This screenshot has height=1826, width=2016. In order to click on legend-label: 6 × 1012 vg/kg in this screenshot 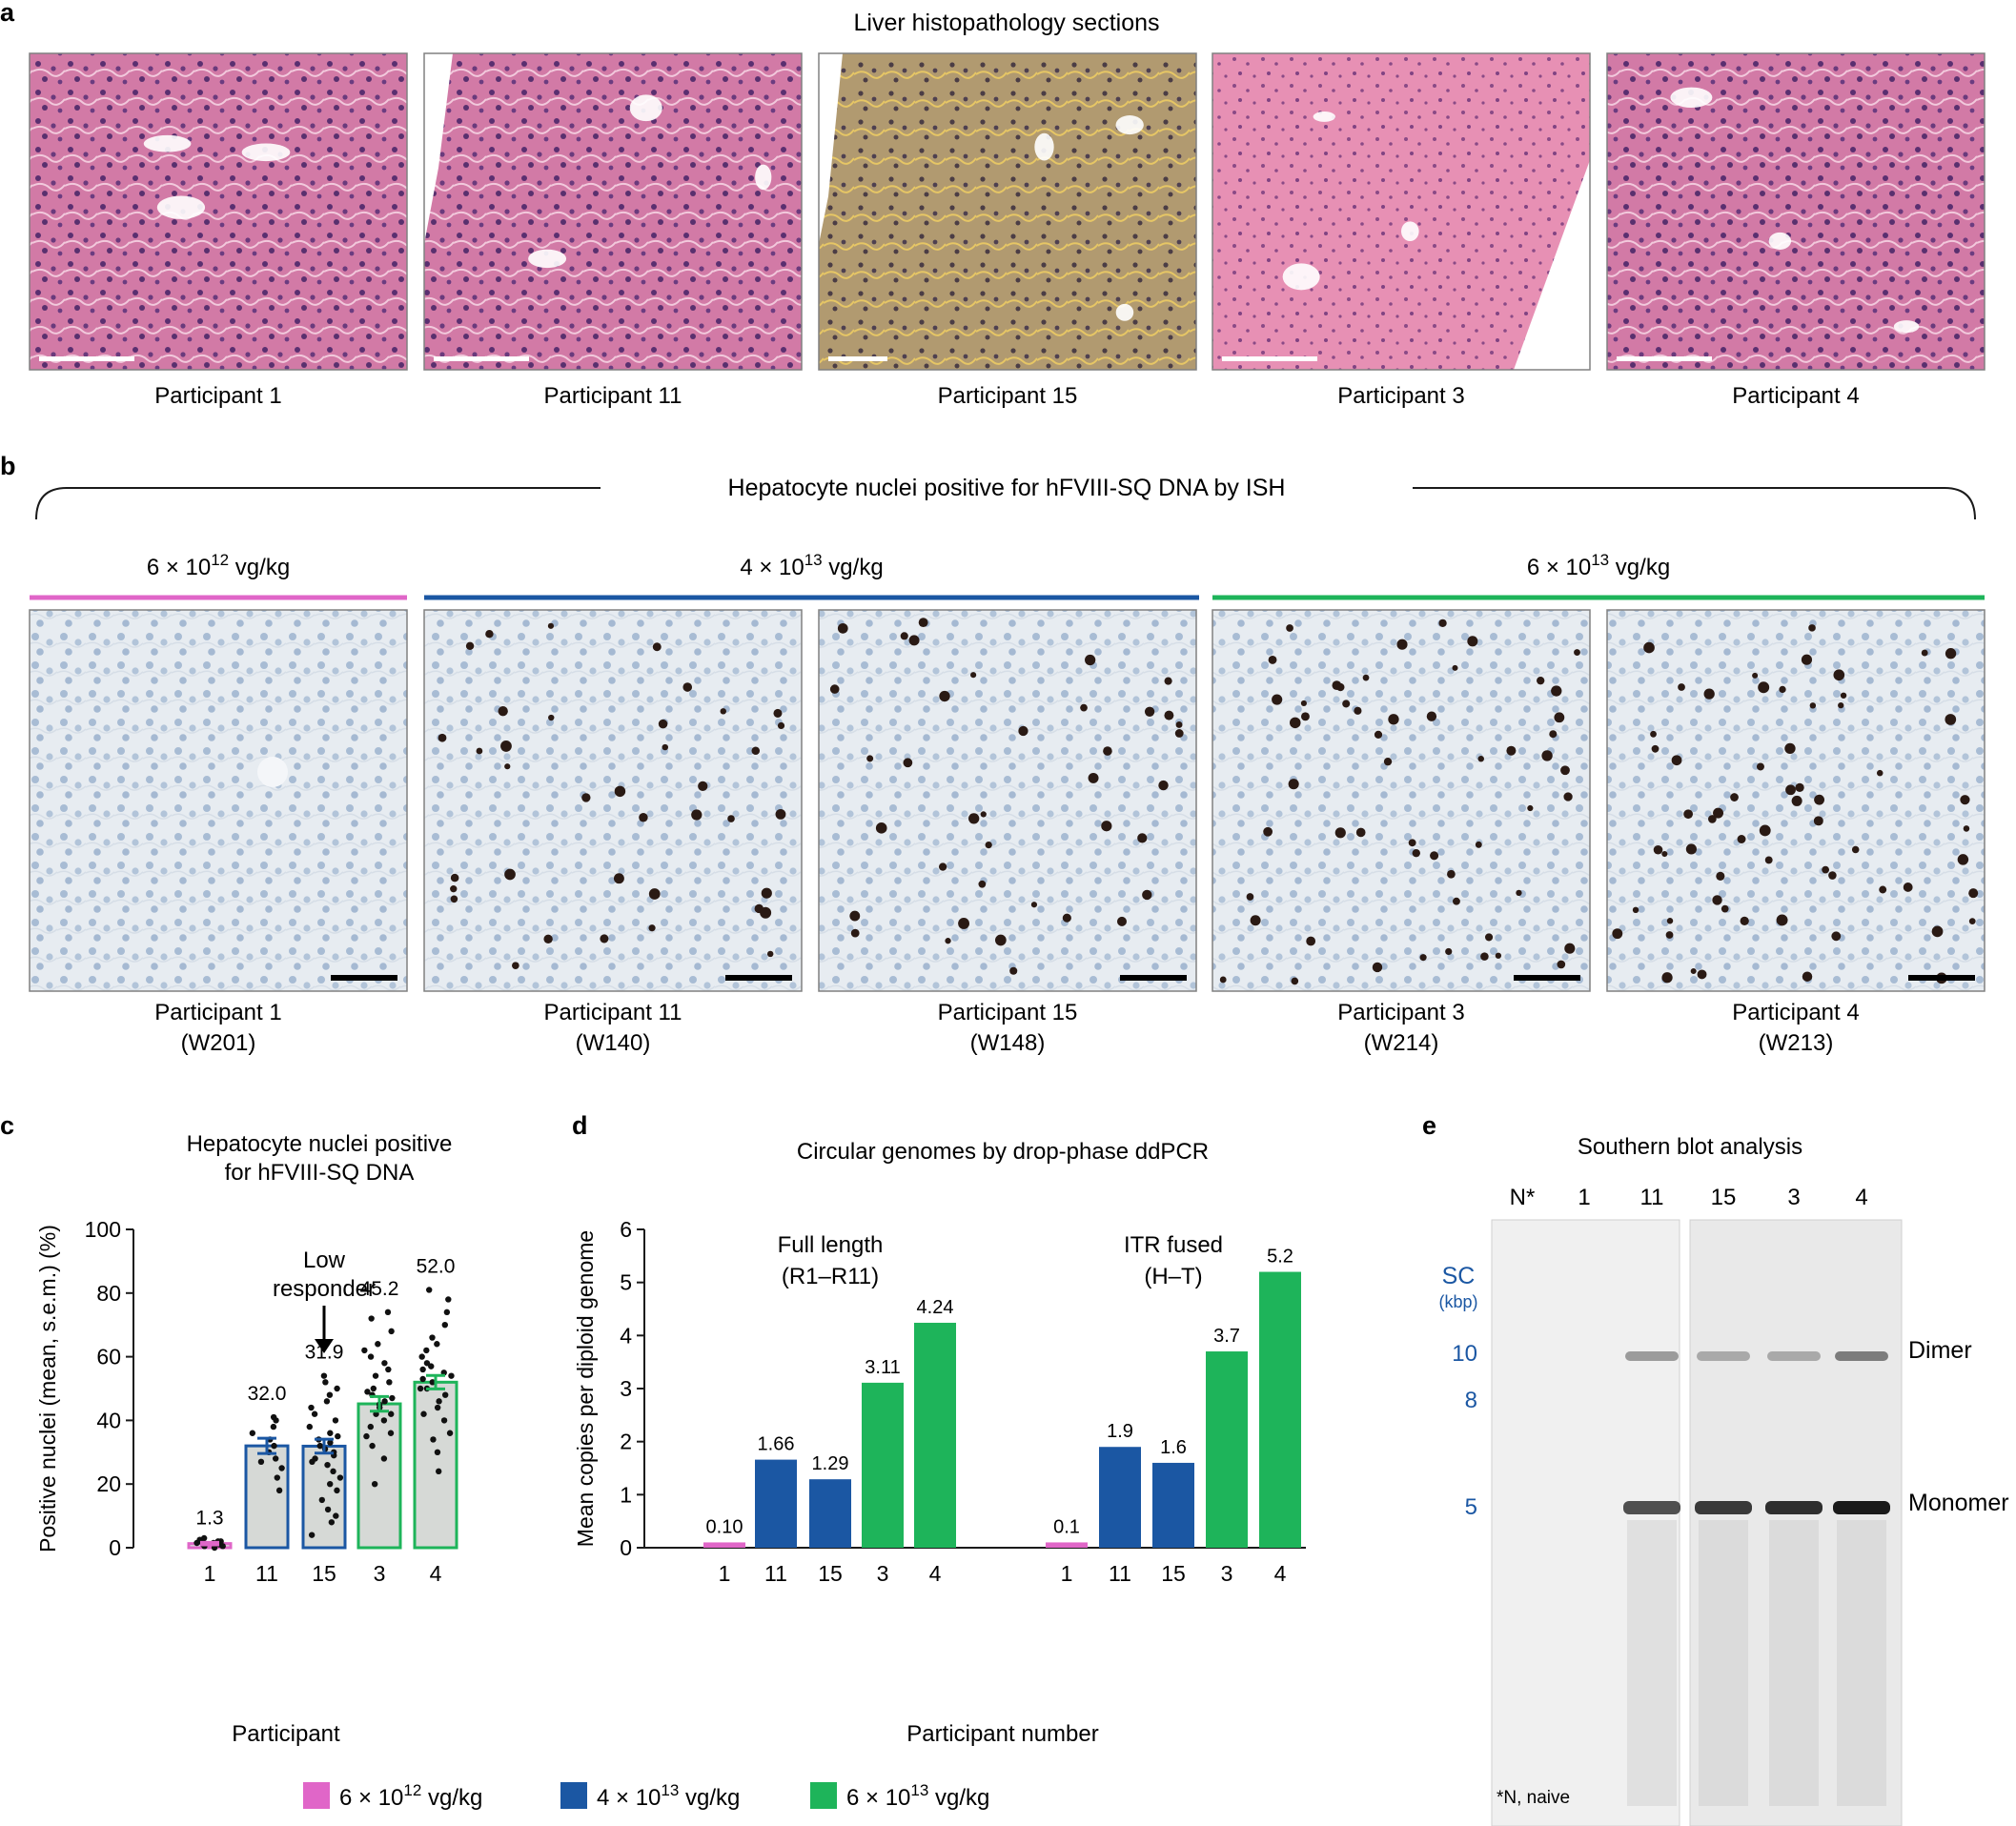, I will do `click(410, 1796)`.